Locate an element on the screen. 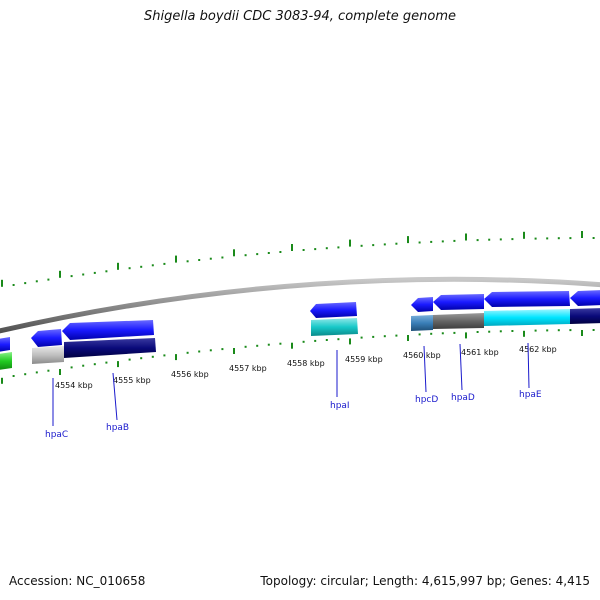 This screenshot has width=600, height=600. cds-arrow-left-edge is located at coordinates (5, 344).